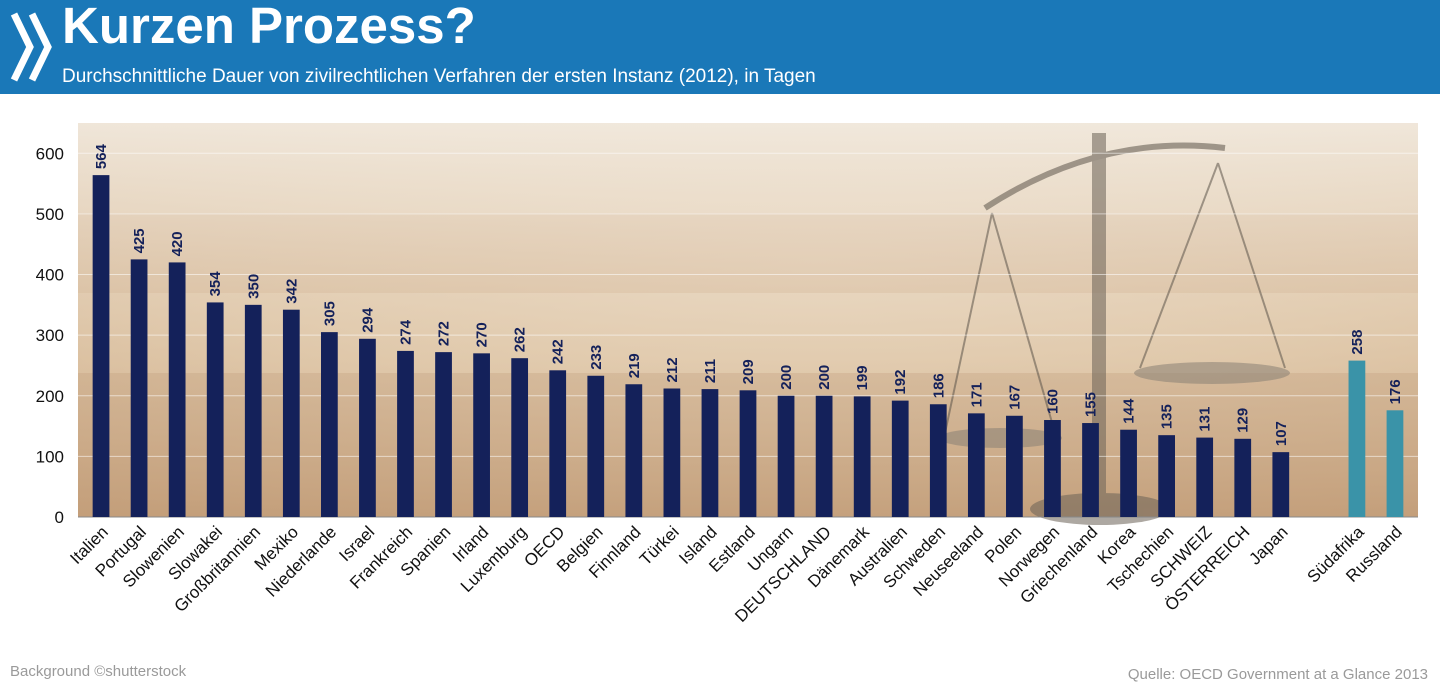 The width and height of the screenshot is (1440, 685). What do you see at coordinates (596, 357) in the screenshot?
I see `data-label: 233` at bounding box center [596, 357].